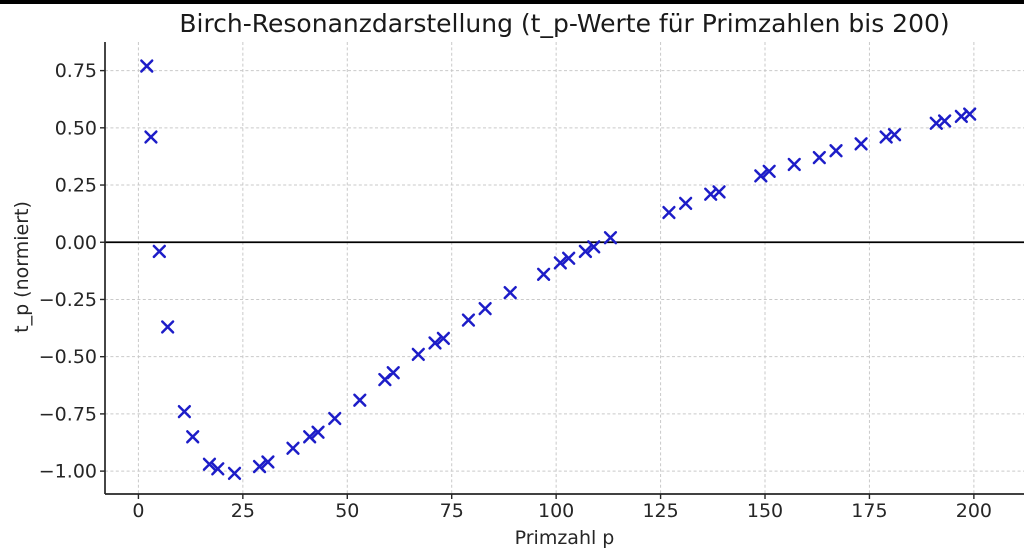 This screenshot has width=1024, height=551. What do you see at coordinates (76, 243) in the screenshot?
I see `y-tick-label: 0.00` at bounding box center [76, 243].